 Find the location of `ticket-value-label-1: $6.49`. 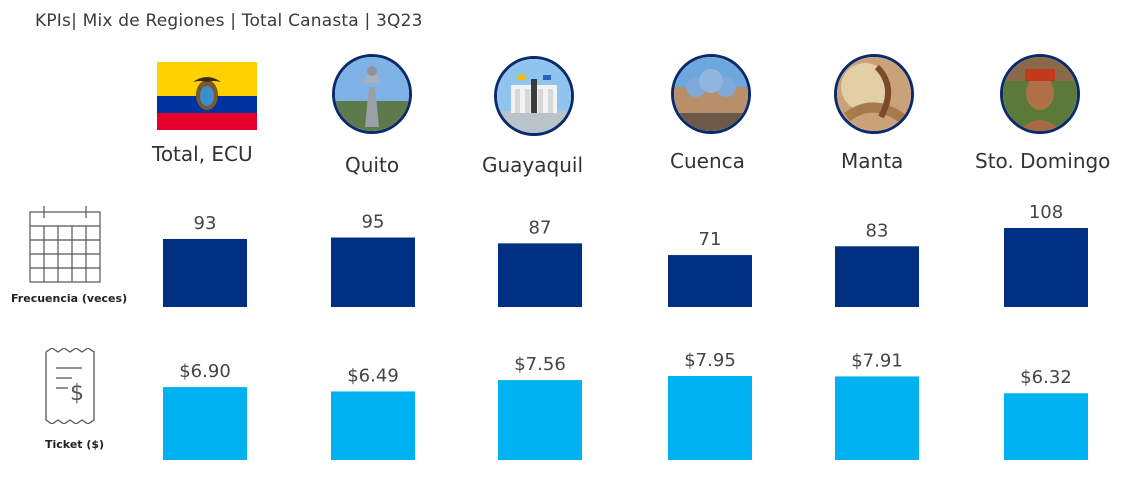

ticket-value-label-1: $6.49 is located at coordinates (373, 375).